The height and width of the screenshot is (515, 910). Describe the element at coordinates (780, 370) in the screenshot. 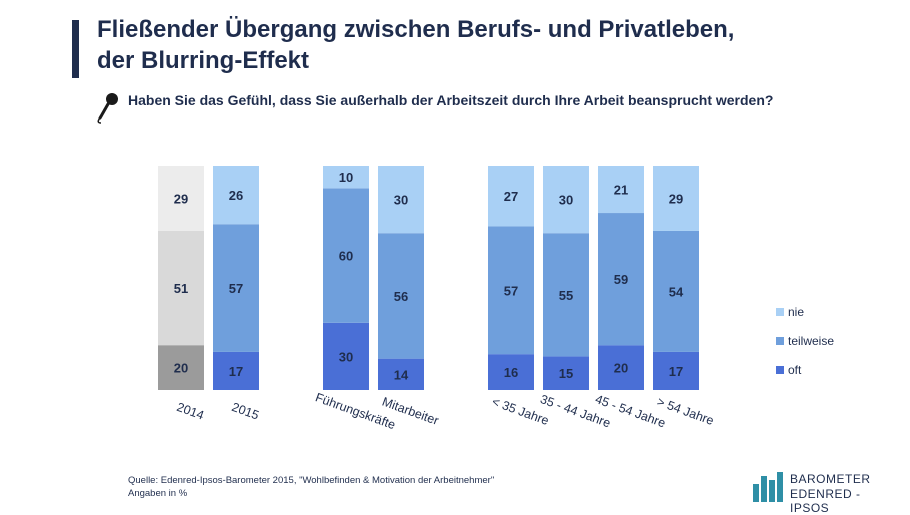

I see `legend-swatch-oft` at that location.